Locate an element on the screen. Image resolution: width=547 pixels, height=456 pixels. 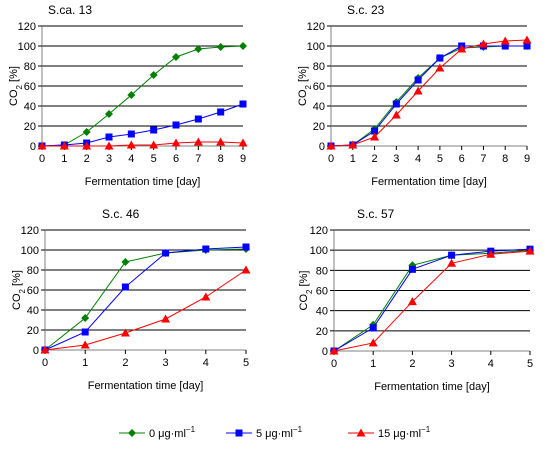
series-diamond is located at coordinates (142, 96).